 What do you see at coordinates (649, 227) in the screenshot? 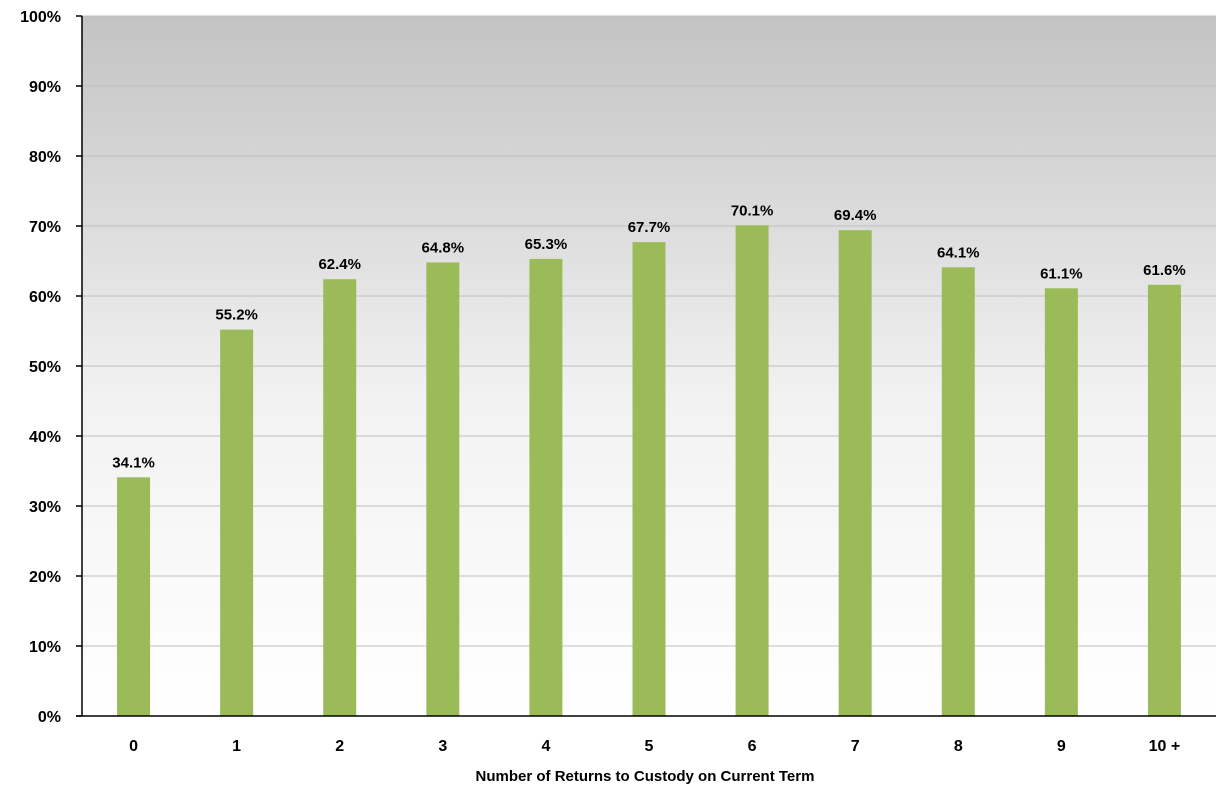
I see `bar-value-label: 67.7%` at bounding box center [649, 227].